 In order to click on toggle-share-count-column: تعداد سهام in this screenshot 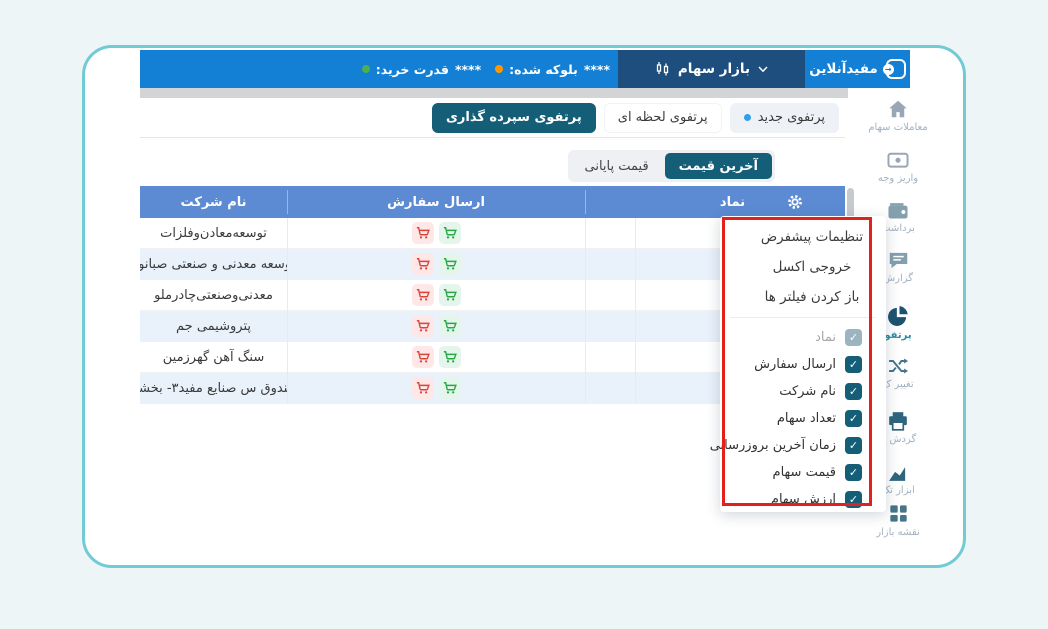, I will do `click(803, 418)`.